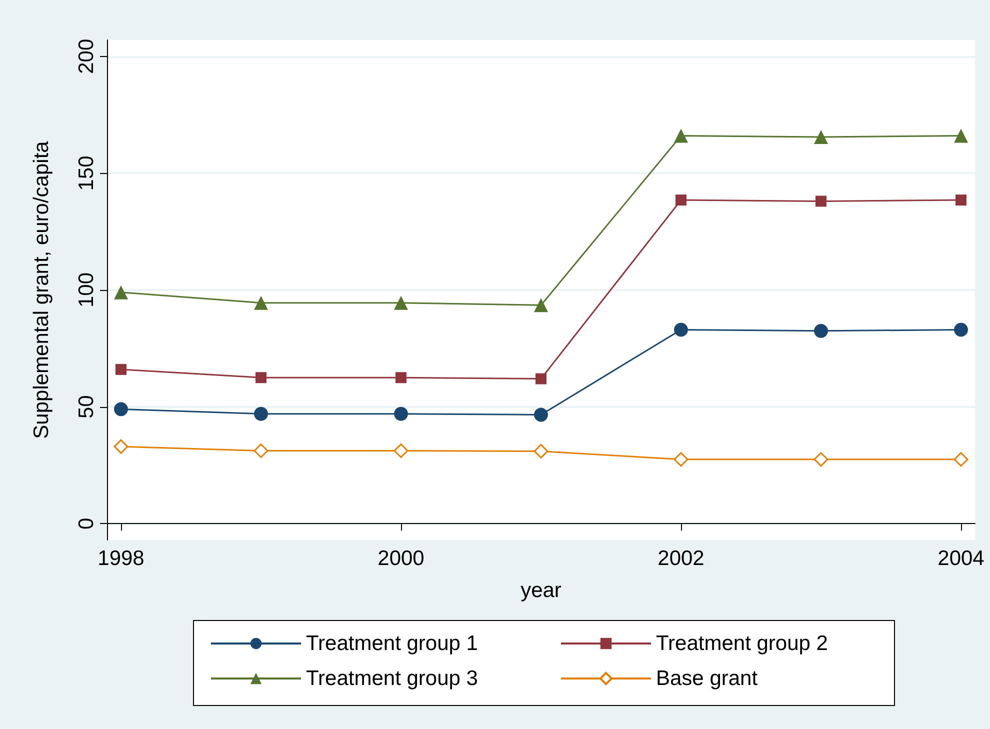  I want to click on legend-label: Treatment group 1, so click(392, 643).